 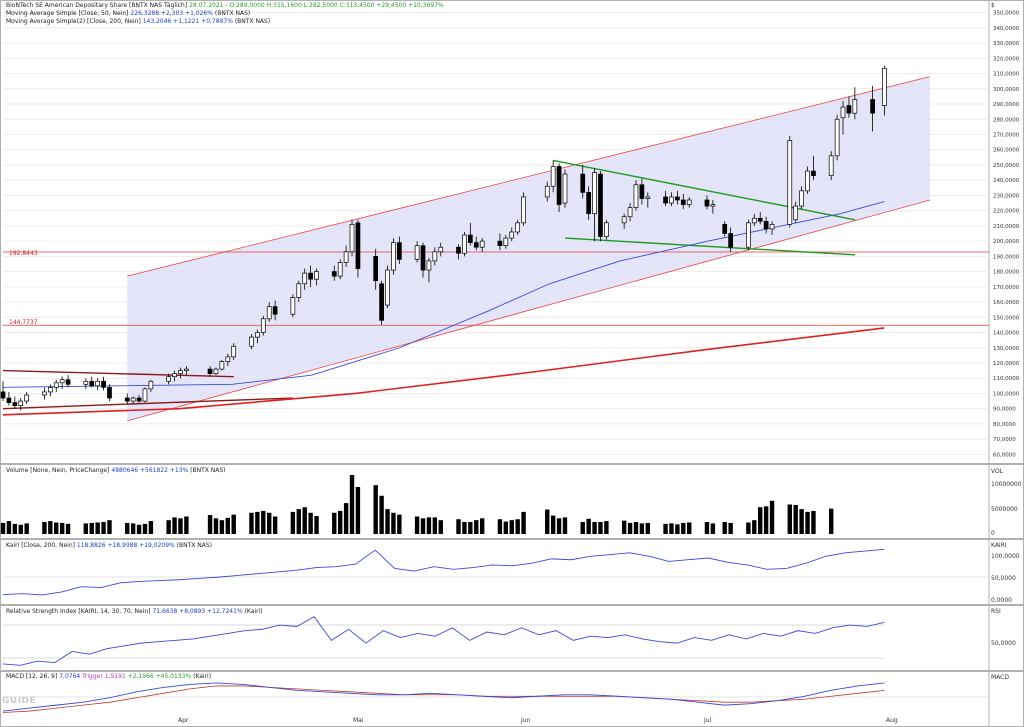 I want to click on price-tick-label: 110,0000, so click(x=1006, y=379).